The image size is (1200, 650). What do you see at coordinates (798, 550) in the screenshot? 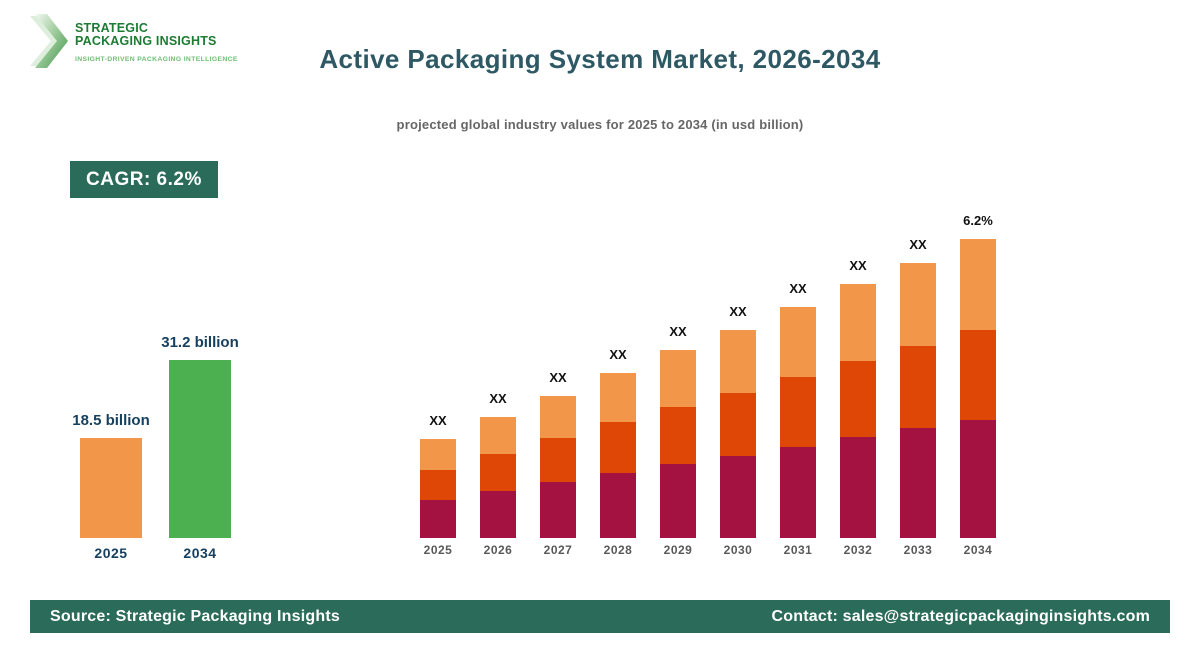
I see `x-axis-label: 2031` at bounding box center [798, 550].